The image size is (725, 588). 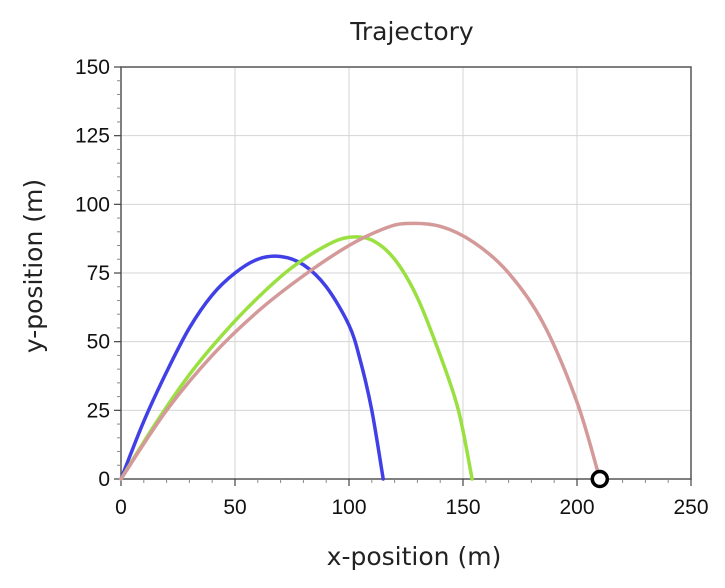 I want to click on landing-point-marker, so click(x=600, y=479).